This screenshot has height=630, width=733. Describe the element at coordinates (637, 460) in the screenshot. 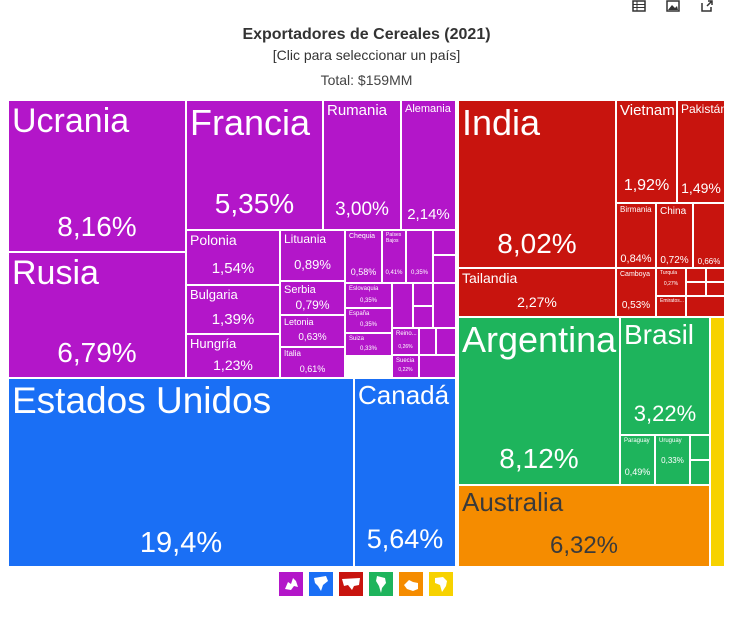

I see `treemap-cell-paraguay: Paraguay 0,49%` at that location.